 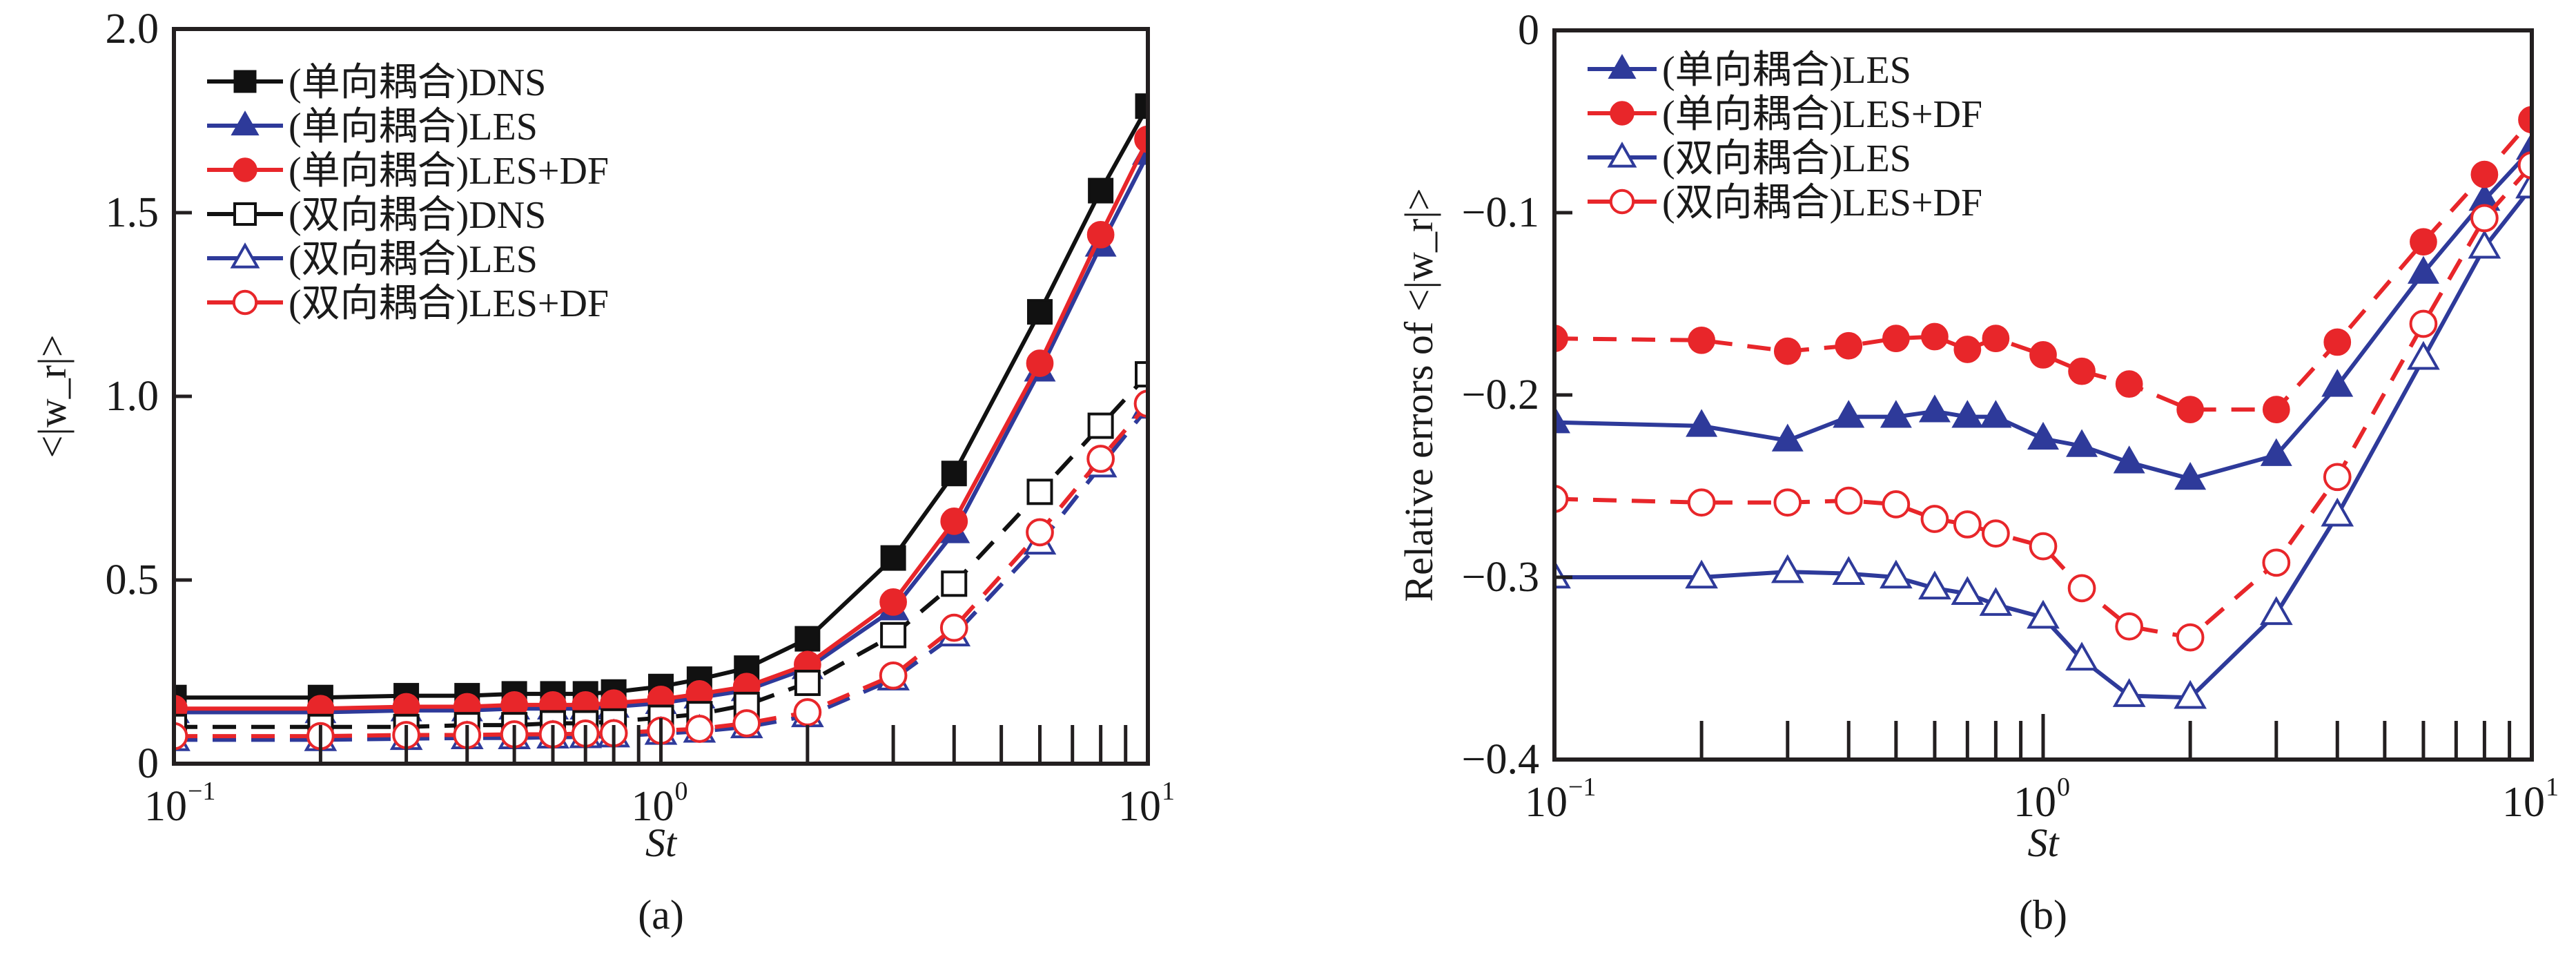 I want to click on x-tick-exponent: −1, so click(x=1582, y=787).